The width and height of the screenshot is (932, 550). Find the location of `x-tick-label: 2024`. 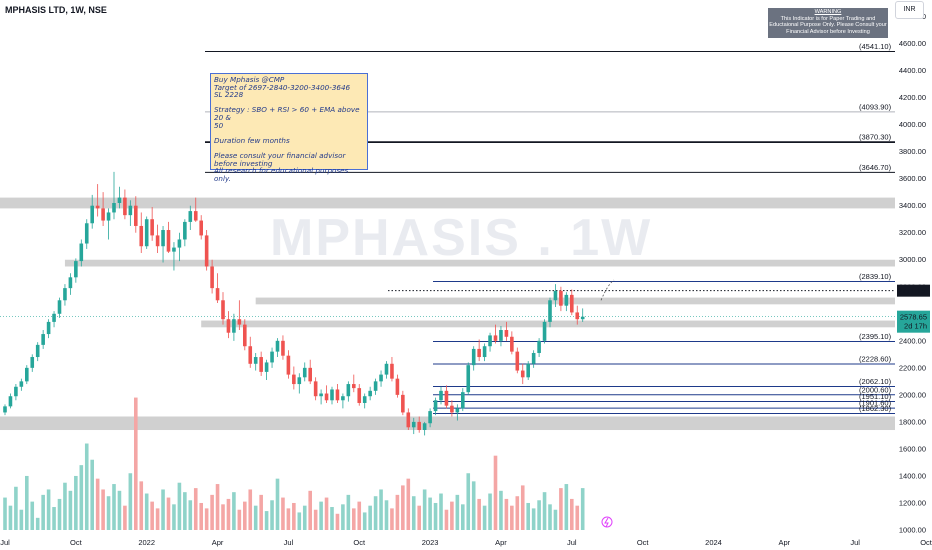

x-tick-label: 2024 is located at coordinates (713, 542).